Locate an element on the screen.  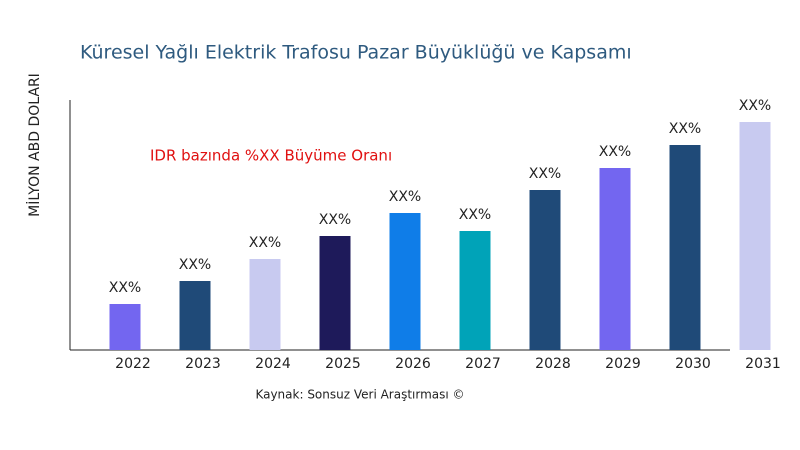
x-tick-label: 2024 is located at coordinates (273, 364).